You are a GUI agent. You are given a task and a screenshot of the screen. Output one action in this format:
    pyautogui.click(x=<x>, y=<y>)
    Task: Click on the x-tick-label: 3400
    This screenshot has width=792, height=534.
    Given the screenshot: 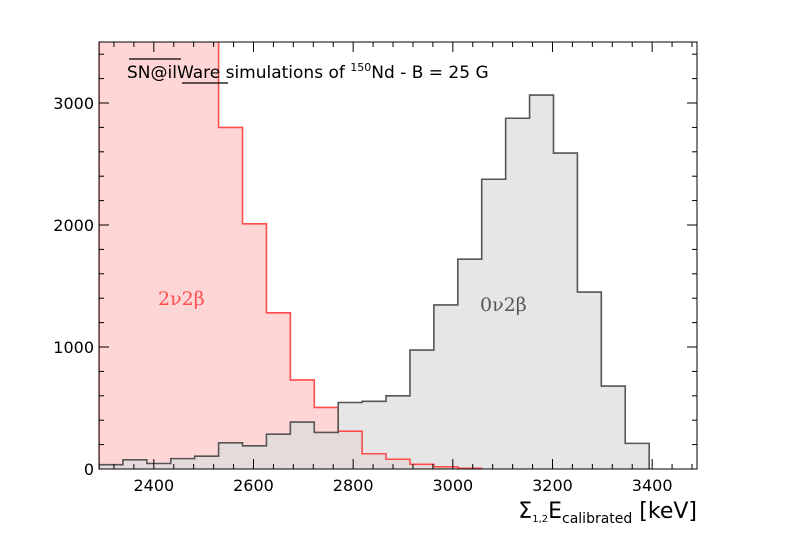 What is the action you would take?
    pyautogui.click(x=652, y=485)
    